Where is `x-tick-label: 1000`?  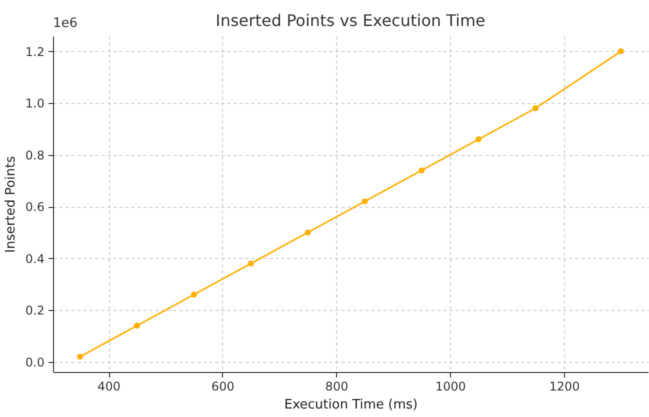
x-tick-label: 1000 is located at coordinates (450, 387).